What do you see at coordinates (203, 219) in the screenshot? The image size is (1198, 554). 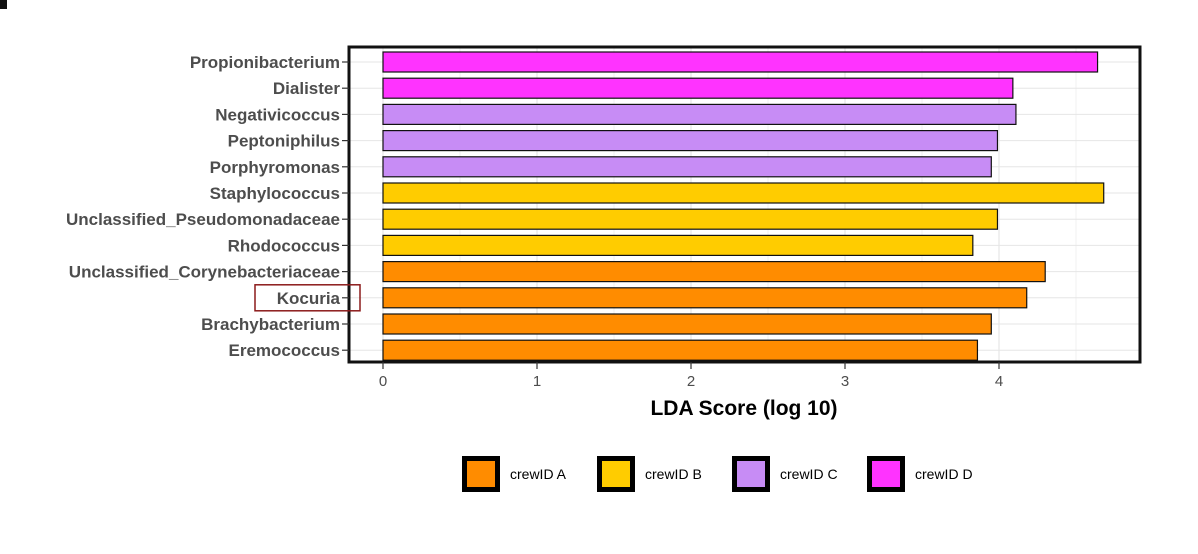 I see `category-label-unclassified_pseudomonadaceae: Unclassified_Pseudomonadaceae` at bounding box center [203, 219].